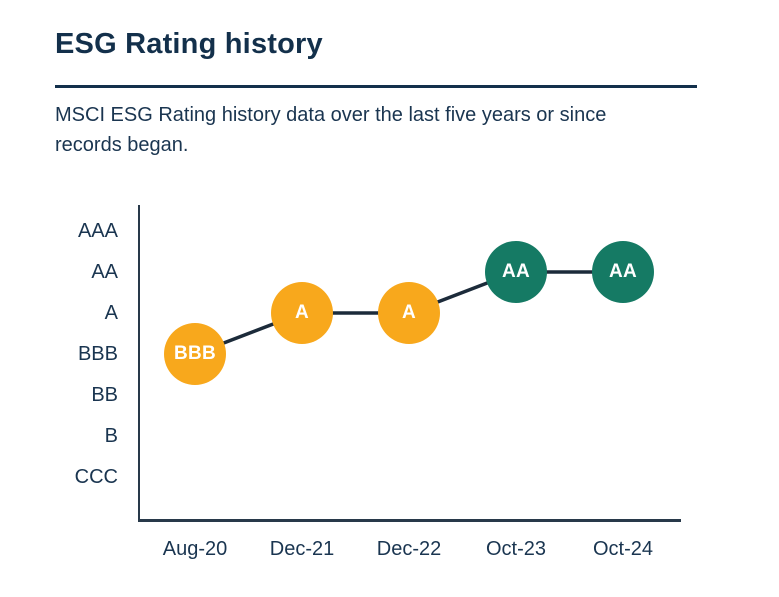 Image resolution: width=779 pixels, height=597 pixels. What do you see at coordinates (195, 354) in the screenshot?
I see `data-point-bubble: BBB` at bounding box center [195, 354].